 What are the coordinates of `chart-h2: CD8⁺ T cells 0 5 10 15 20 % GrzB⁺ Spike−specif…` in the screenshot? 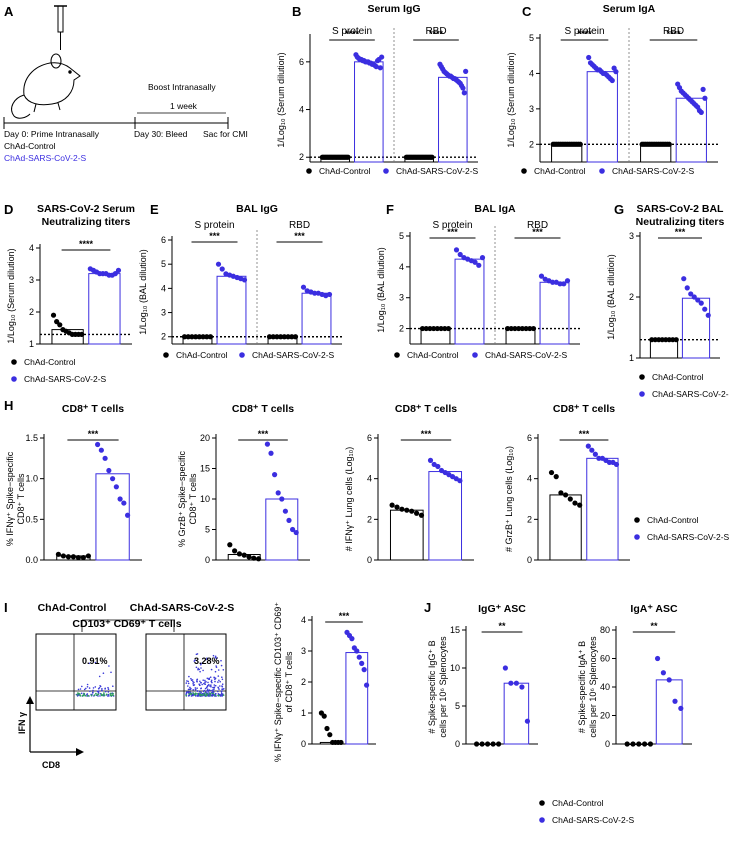 It's located at (243, 484).